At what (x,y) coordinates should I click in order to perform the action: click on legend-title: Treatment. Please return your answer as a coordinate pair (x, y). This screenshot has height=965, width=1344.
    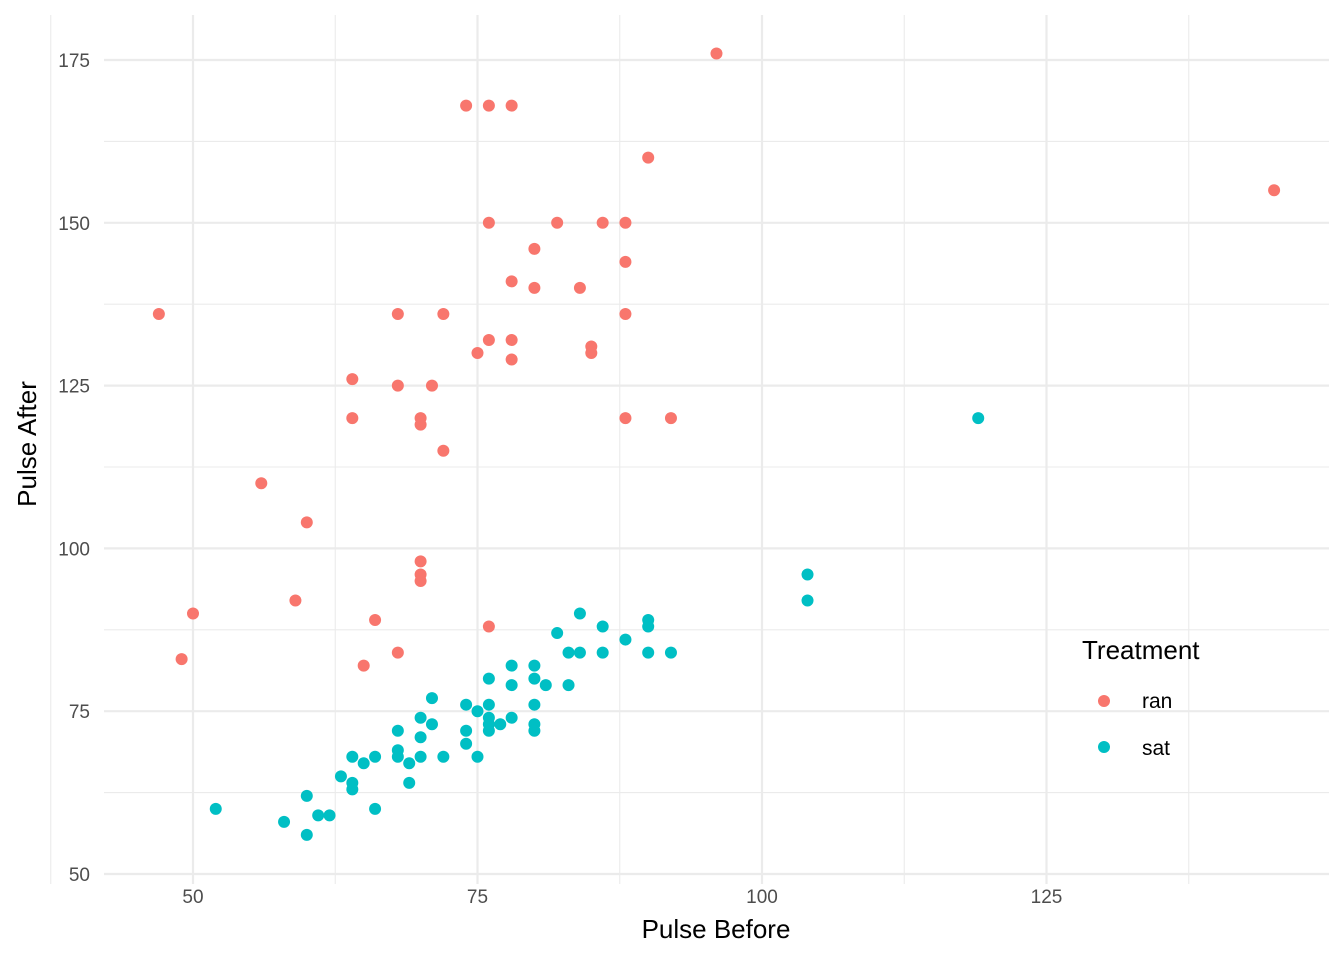
    Looking at the image, I should click on (1141, 650).